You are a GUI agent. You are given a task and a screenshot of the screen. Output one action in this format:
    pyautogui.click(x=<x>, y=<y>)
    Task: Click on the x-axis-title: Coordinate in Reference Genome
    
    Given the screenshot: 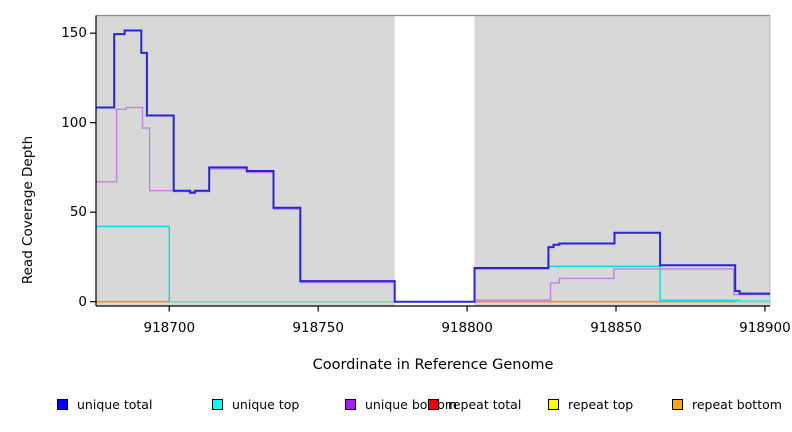 What is the action you would take?
    pyautogui.click(x=433, y=365)
    